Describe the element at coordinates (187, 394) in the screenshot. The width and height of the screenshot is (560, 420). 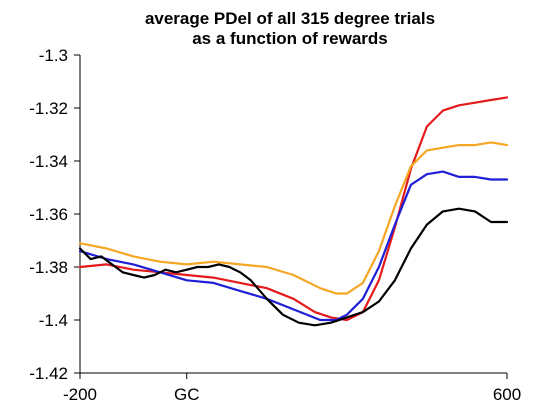
I see `x-tick-label: GC` at that location.